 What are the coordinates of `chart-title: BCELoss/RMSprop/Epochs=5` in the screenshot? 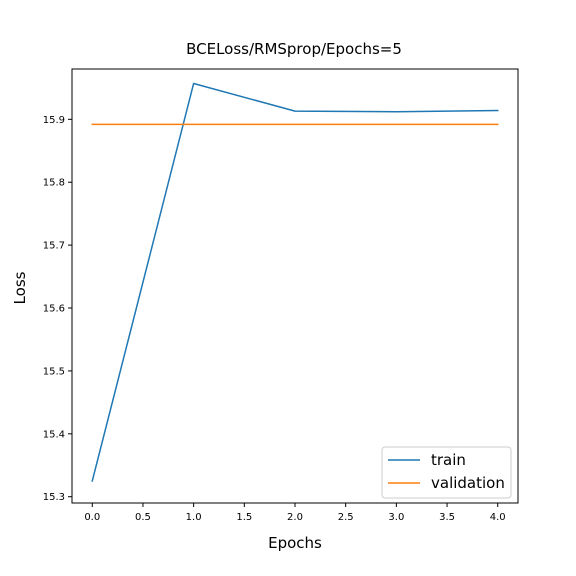 It's located at (294, 49).